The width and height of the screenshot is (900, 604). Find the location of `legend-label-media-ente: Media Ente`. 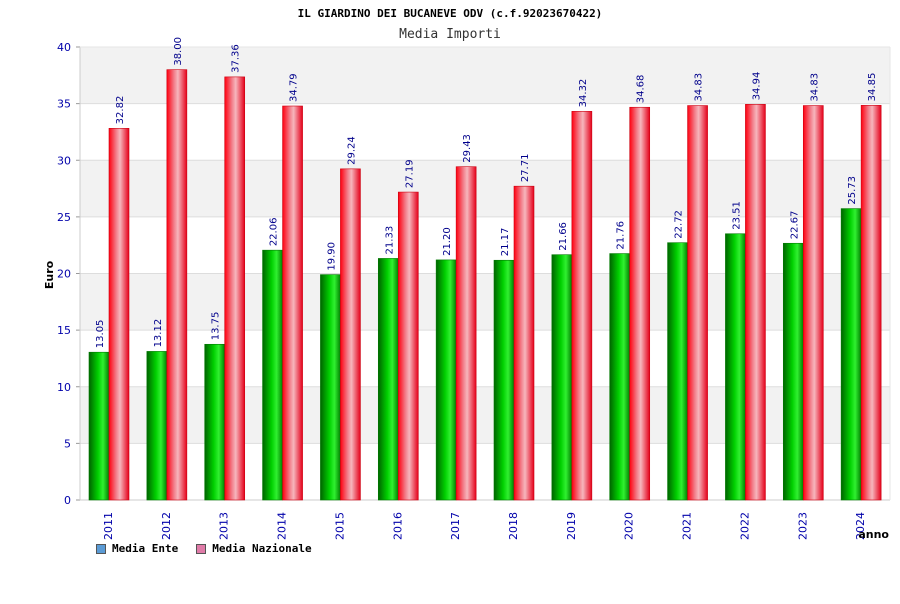

legend-label-media-ente: Media Ente is located at coordinates (145, 548).